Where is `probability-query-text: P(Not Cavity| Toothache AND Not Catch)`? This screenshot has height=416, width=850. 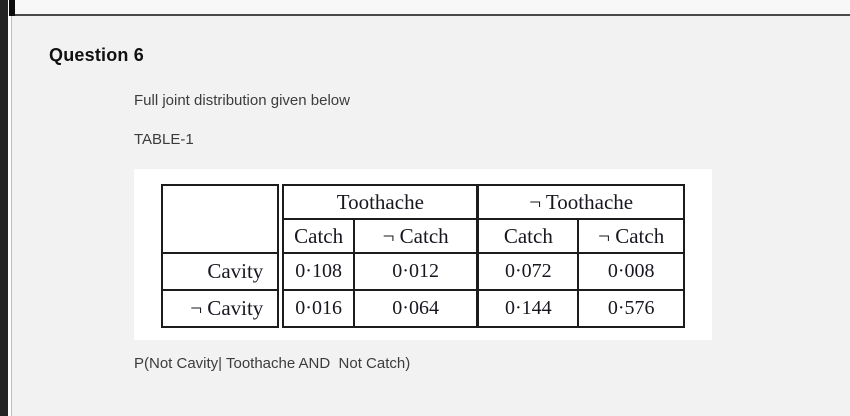
probability-query-text: P(Not Cavity| Toothache AND Not Catch) is located at coordinates (272, 363).